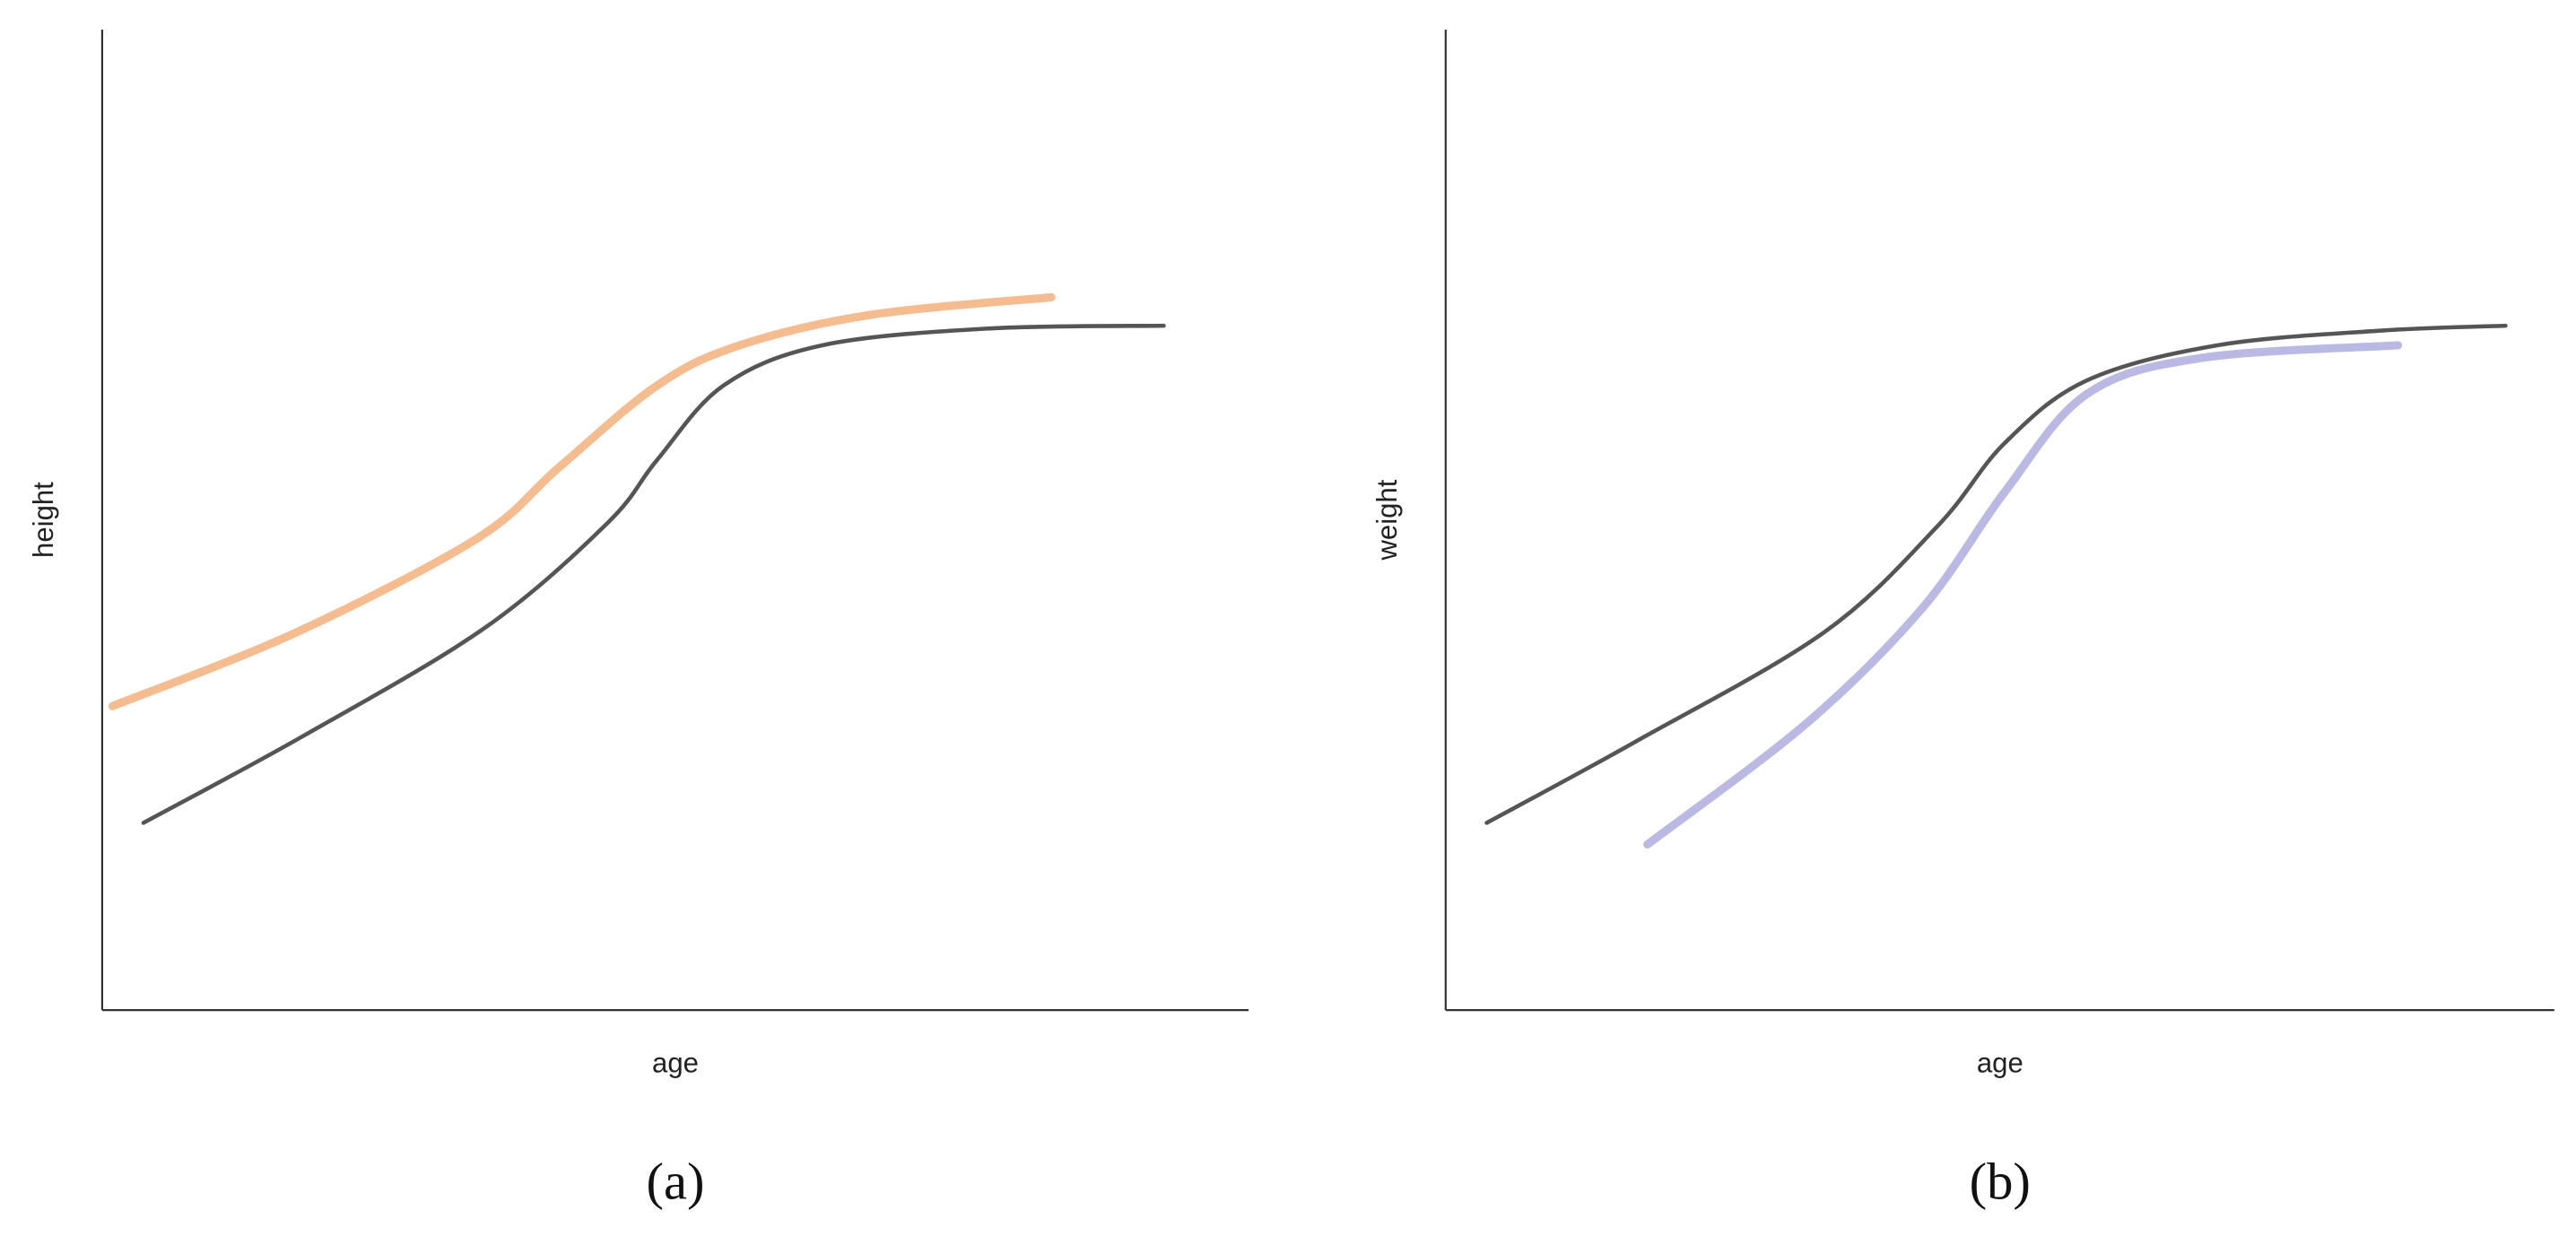 The width and height of the screenshot is (2576, 1245). I want to click on y-axis-label: weight, so click(1387, 520).